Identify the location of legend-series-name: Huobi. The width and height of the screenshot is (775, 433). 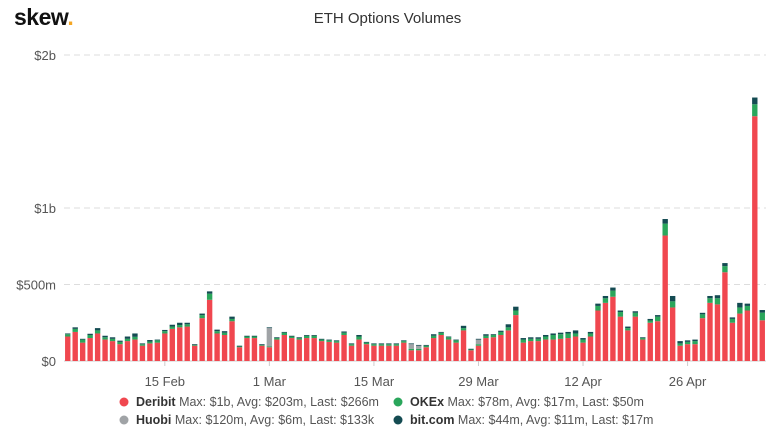
(153, 420).